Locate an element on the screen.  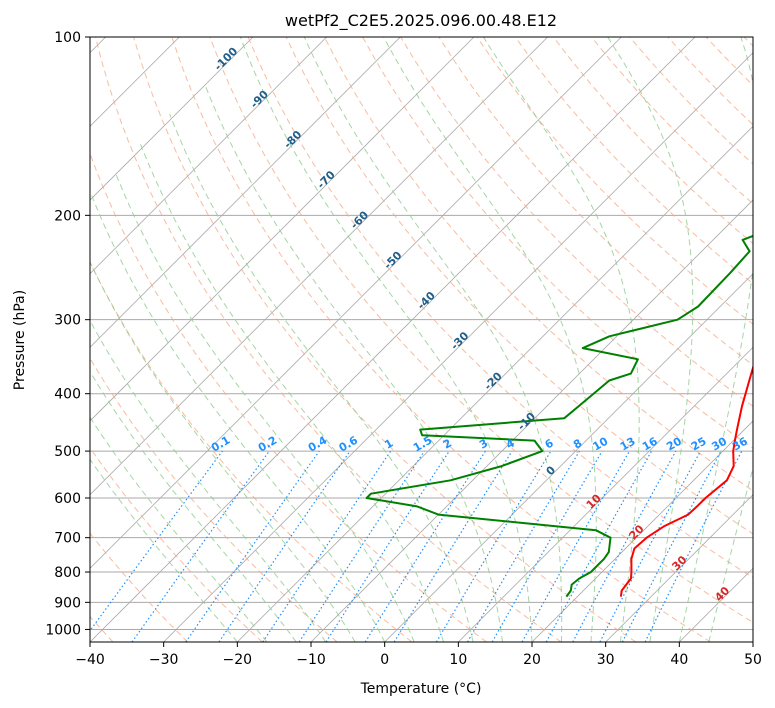
y-tick-label: 700 is located at coordinates (67, 539).